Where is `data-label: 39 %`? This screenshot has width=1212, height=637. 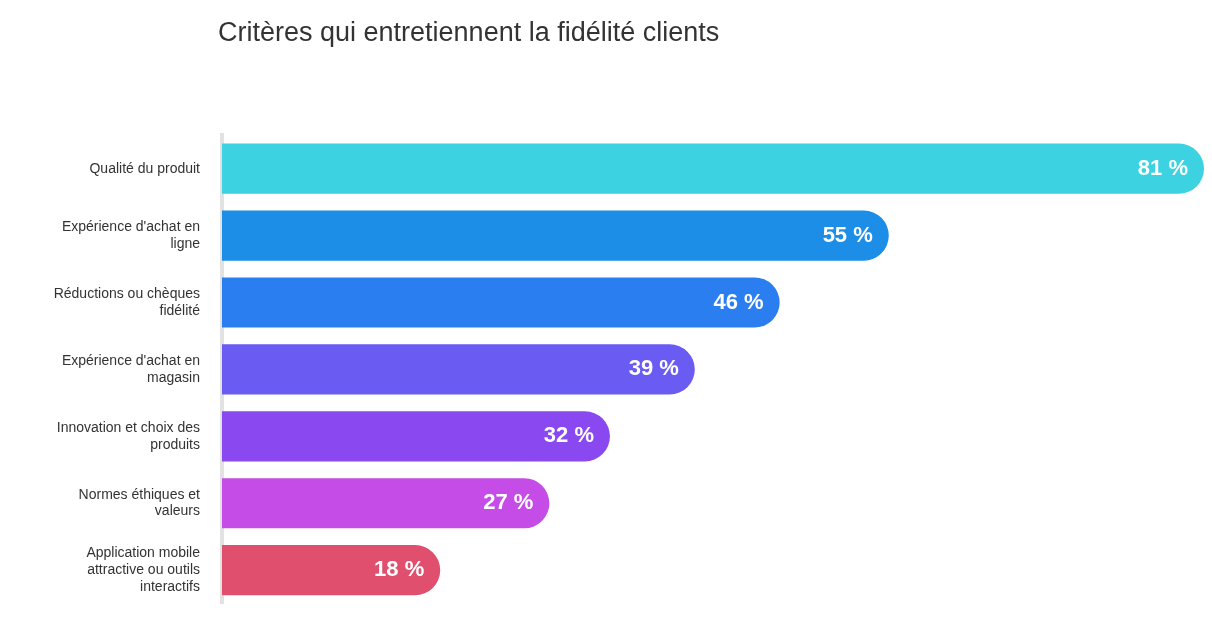
data-label: 39 % is located at coordinates (653, 368).